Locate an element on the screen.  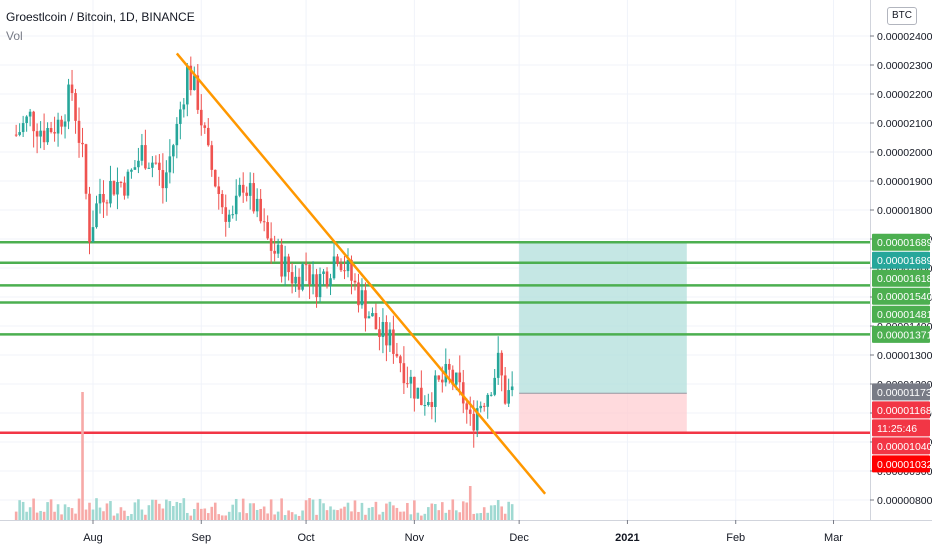
y-tick-label: 0.00001800 is located at coordinates (904, 211).